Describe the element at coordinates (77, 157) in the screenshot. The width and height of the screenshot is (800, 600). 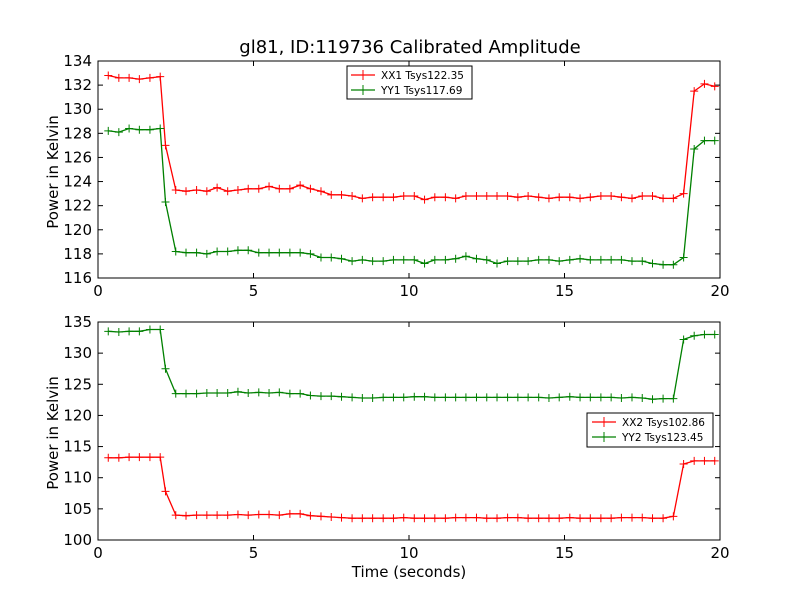
I see `y-tick-label: 126` at that location.